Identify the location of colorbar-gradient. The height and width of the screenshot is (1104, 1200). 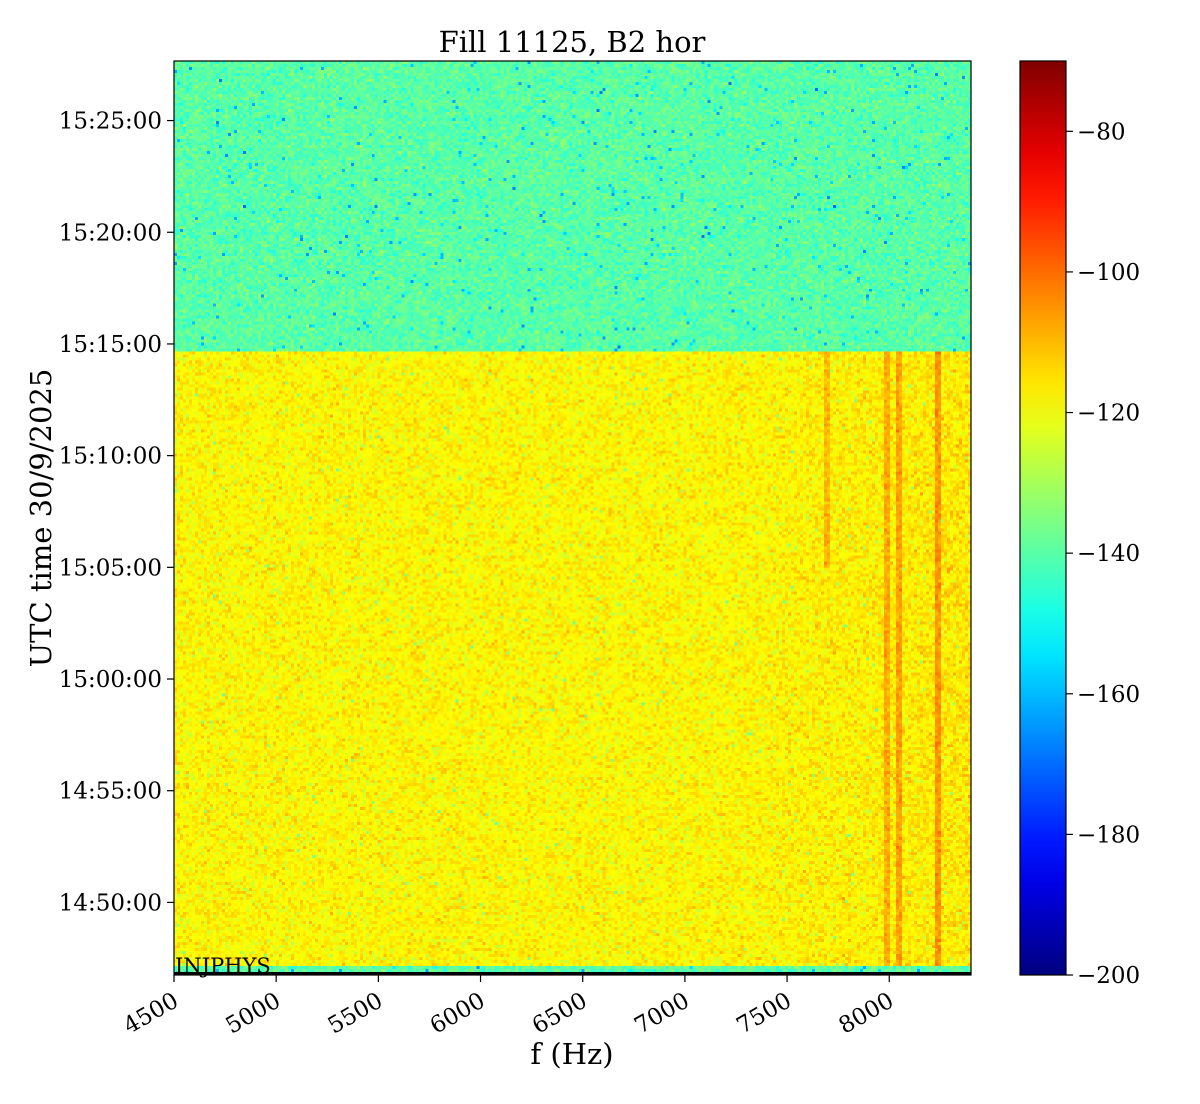
(1043, 518).